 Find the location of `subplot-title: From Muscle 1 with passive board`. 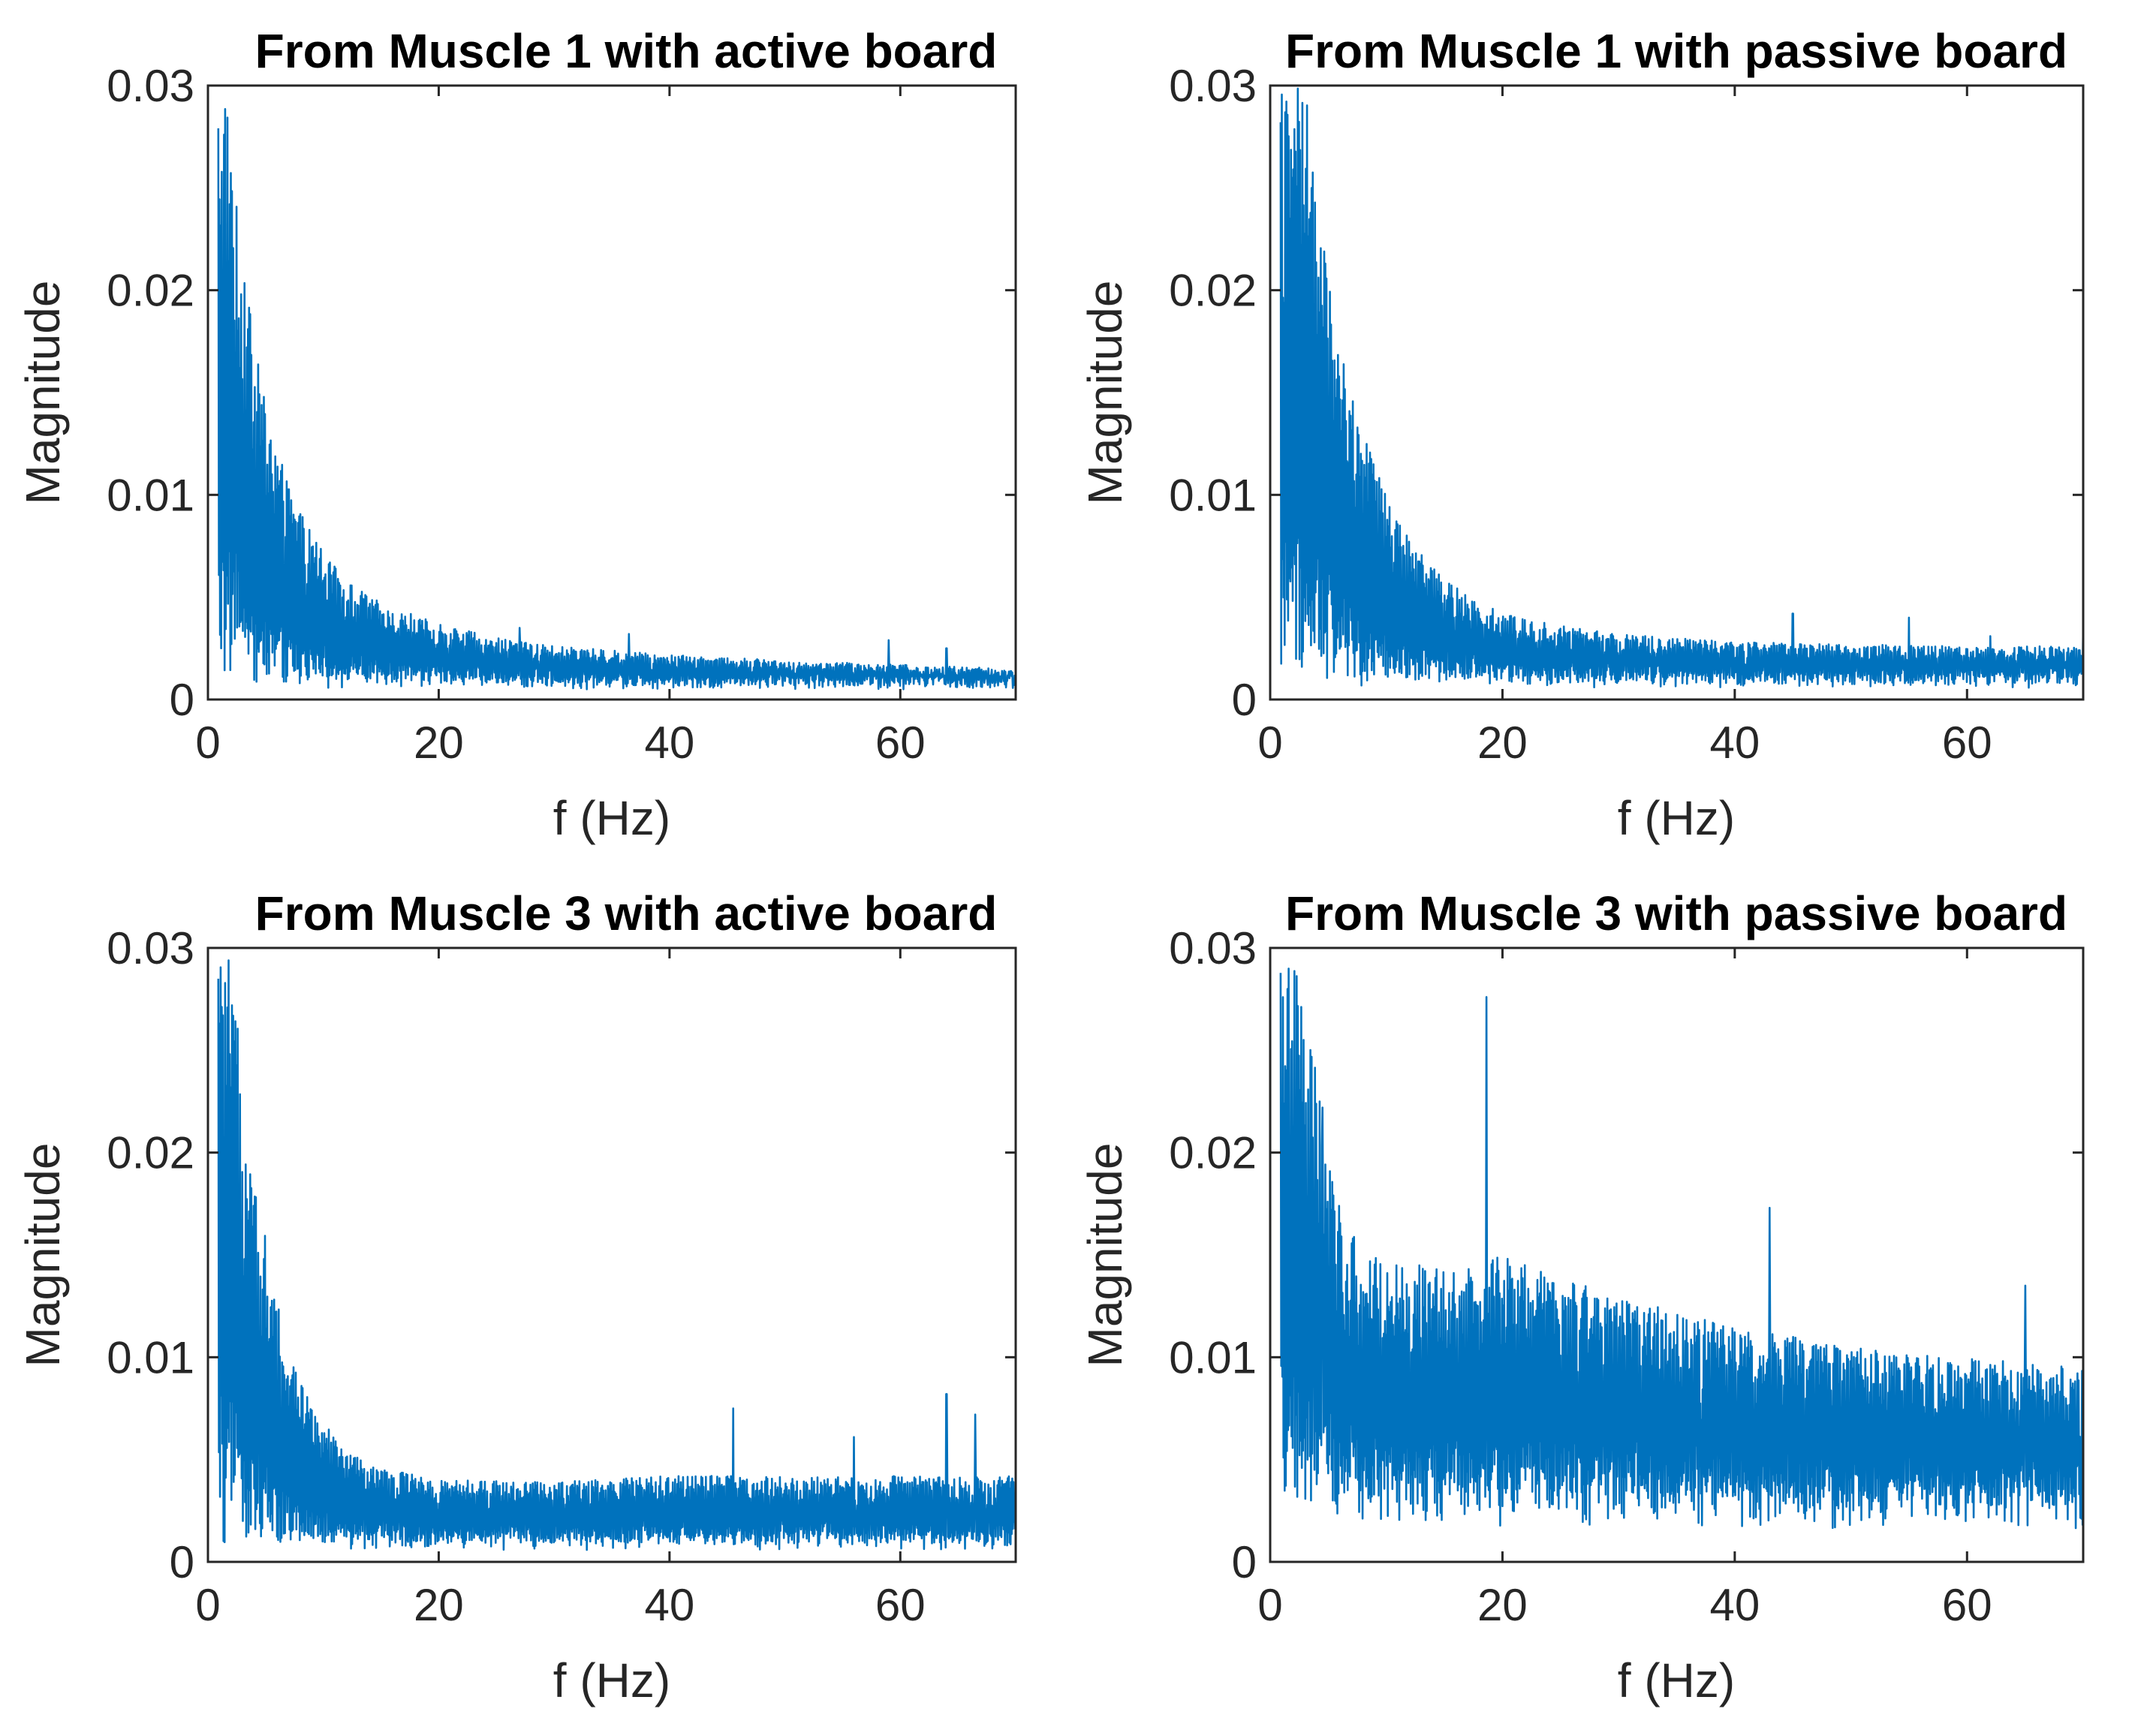

subplot-title: From Muscle 1 with passive board is located at coordinates (1676, 51).